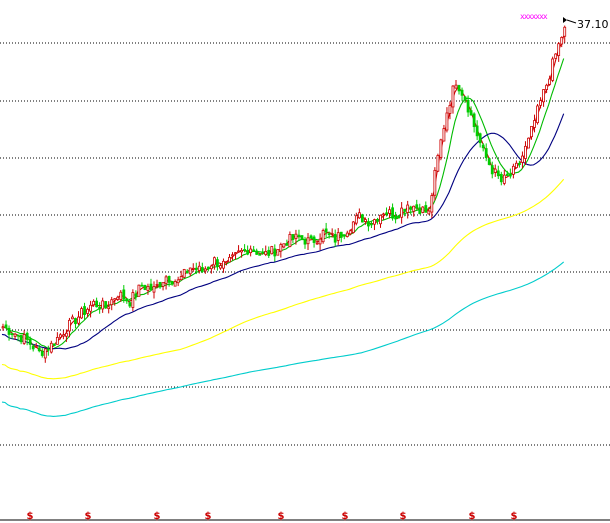 The width and height of the screenshot is (610, 523). I want to click on top-marker: xxxxxxx, so click(534, 16).